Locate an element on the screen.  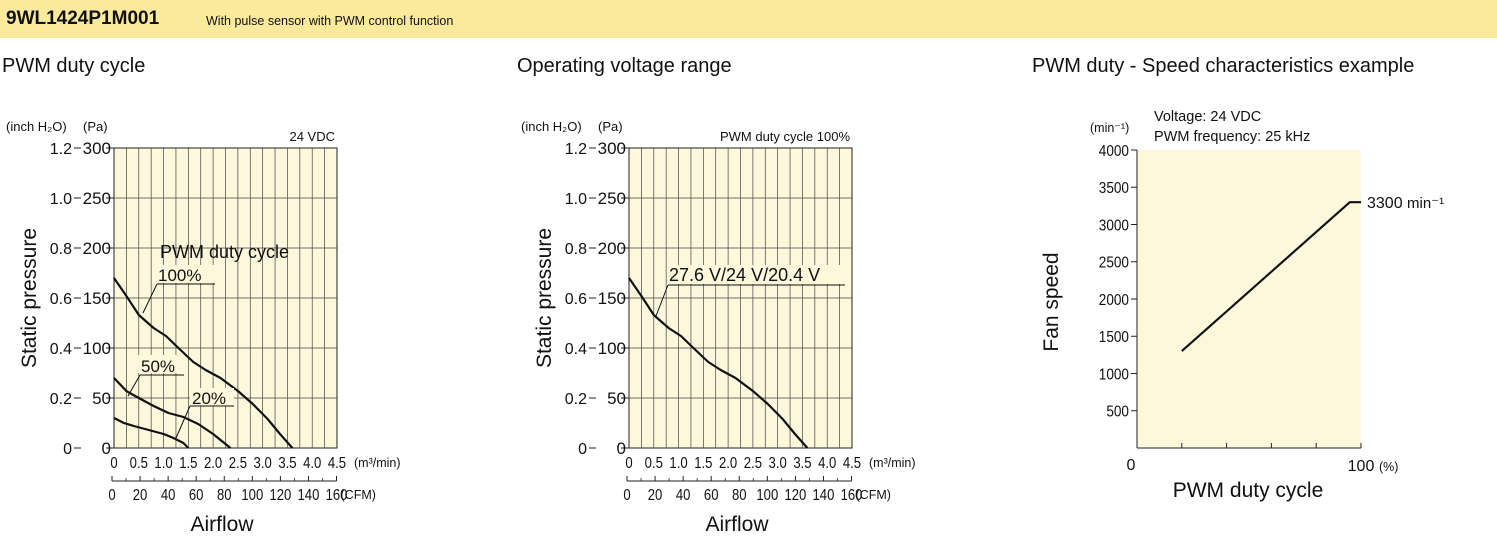
c3-condition-voltage: Voltage: 24 VDC is located at coordinates (1207, 117).